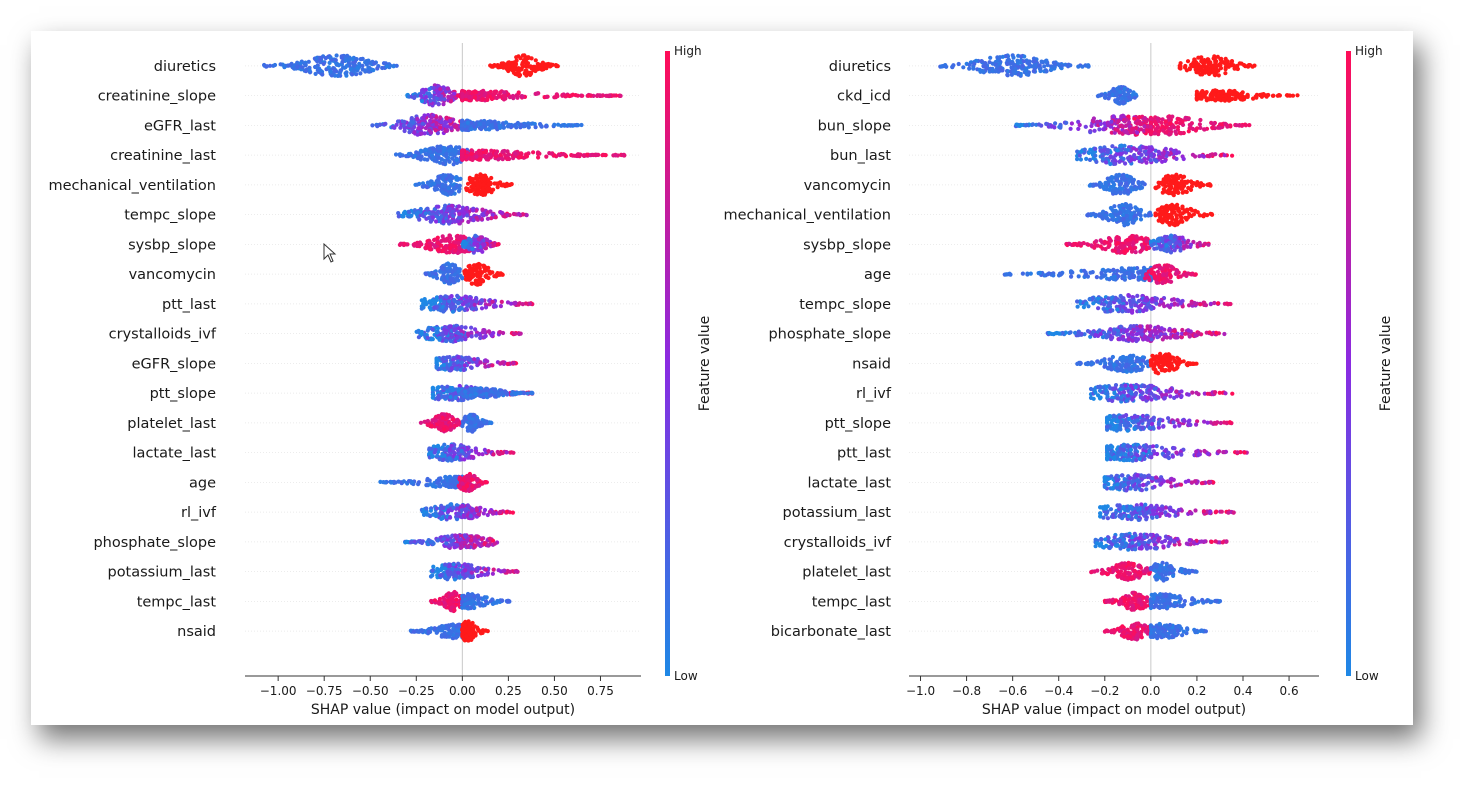 Image resolution: width=1476 pixels, height=788 pixels. I want to click on feature-row-tempc-last: tempc_last, so click(389, 601).